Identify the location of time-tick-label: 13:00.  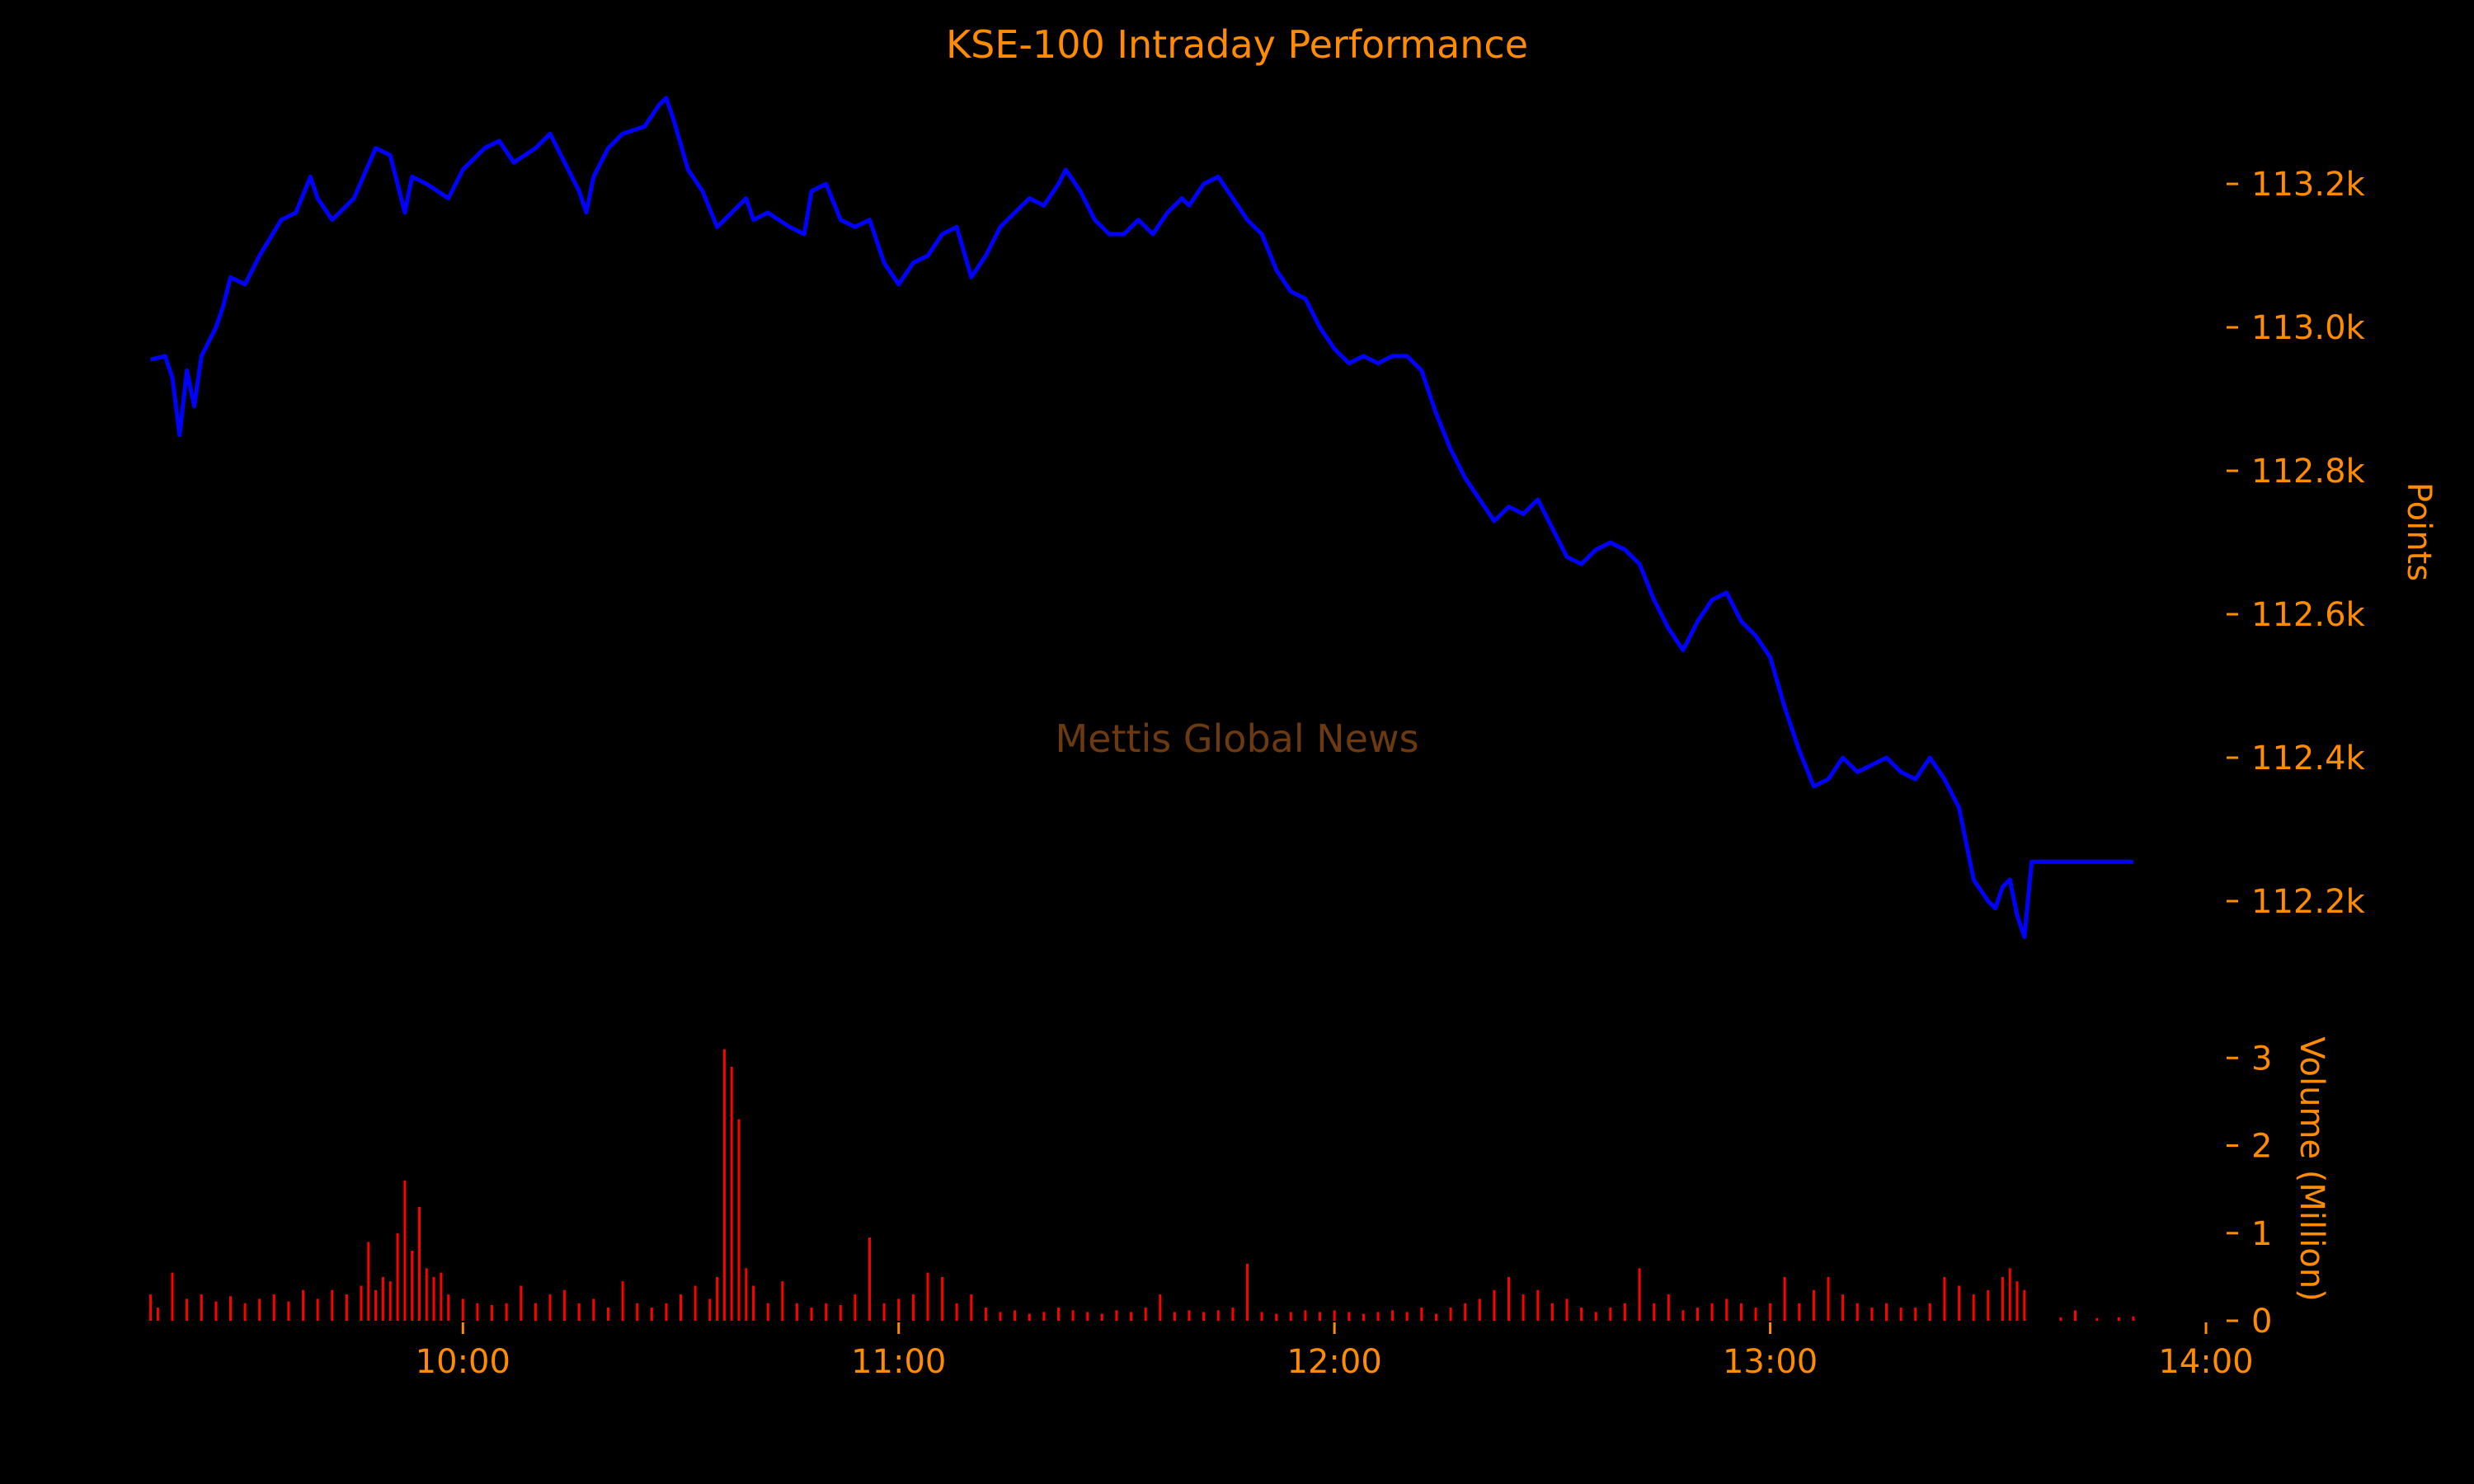
(1770, 1362).